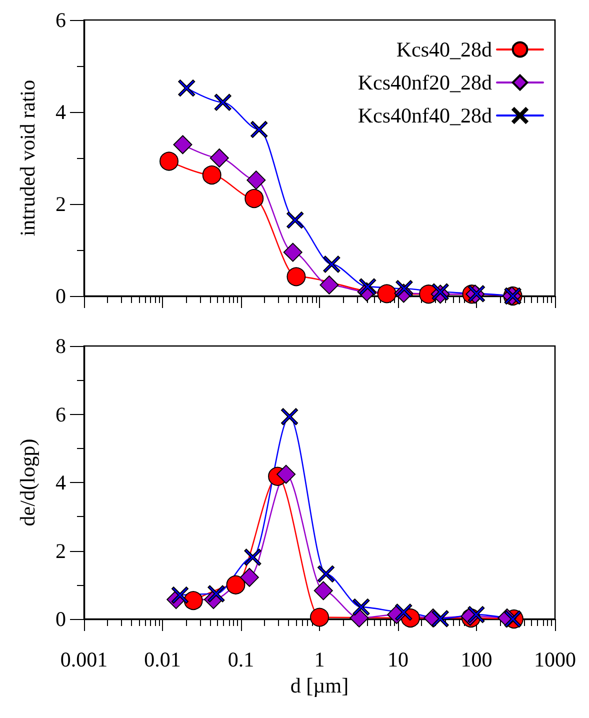 The width and height of the screenshot is (589, 718). Describe the element at coordinates (319, 685) in the screenshot. I see `x-axis-title: d [µm]` at that location.